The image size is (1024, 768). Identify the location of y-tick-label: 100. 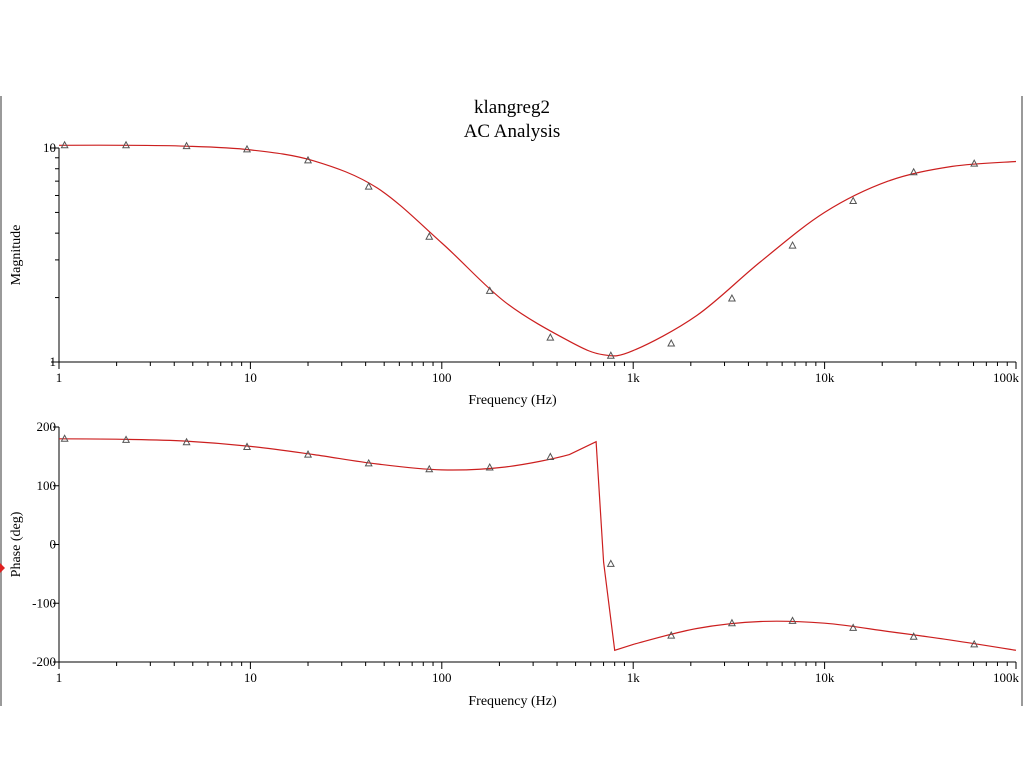
(47, 485).